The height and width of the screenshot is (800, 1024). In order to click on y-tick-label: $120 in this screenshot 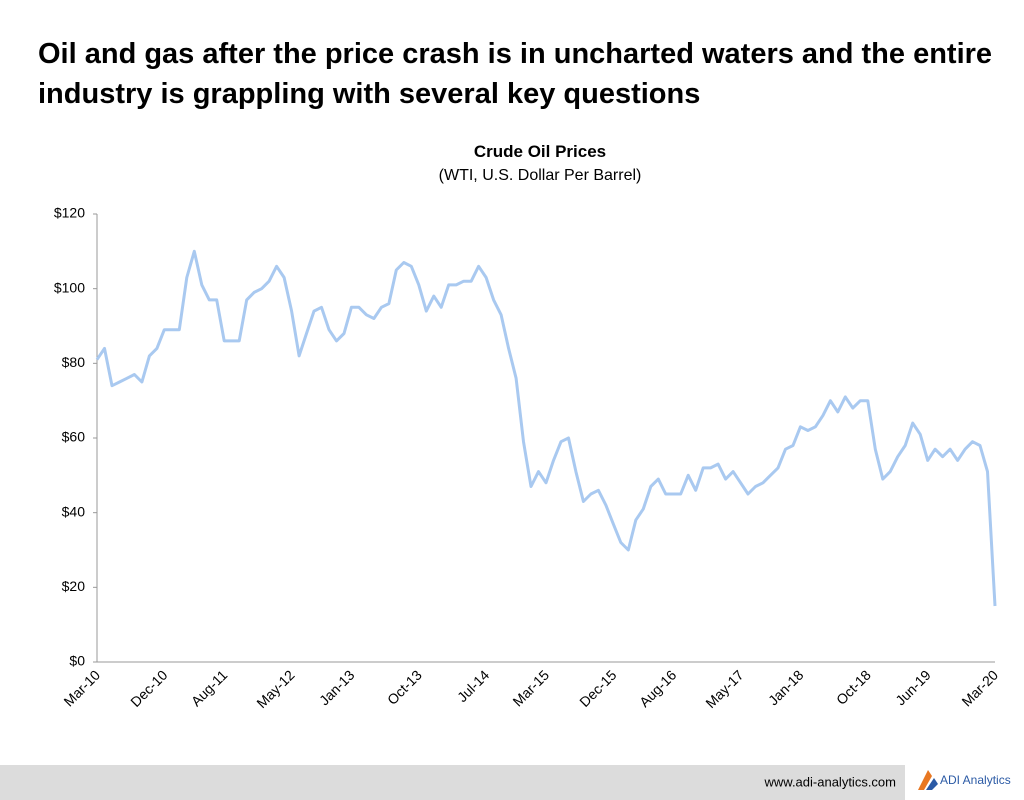, I will do `click(69, 213)`.